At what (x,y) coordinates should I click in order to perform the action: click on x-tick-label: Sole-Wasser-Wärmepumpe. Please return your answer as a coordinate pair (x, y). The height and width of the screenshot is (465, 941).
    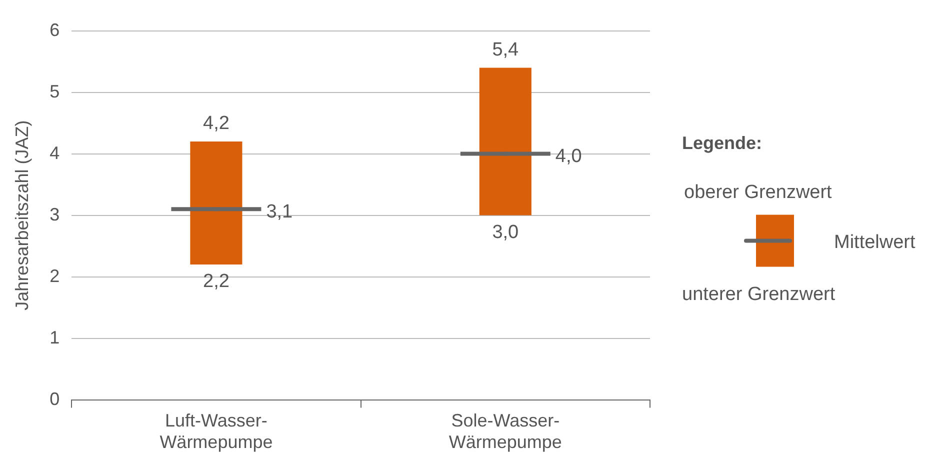
    Looking at the image, I should click on (505, 431).